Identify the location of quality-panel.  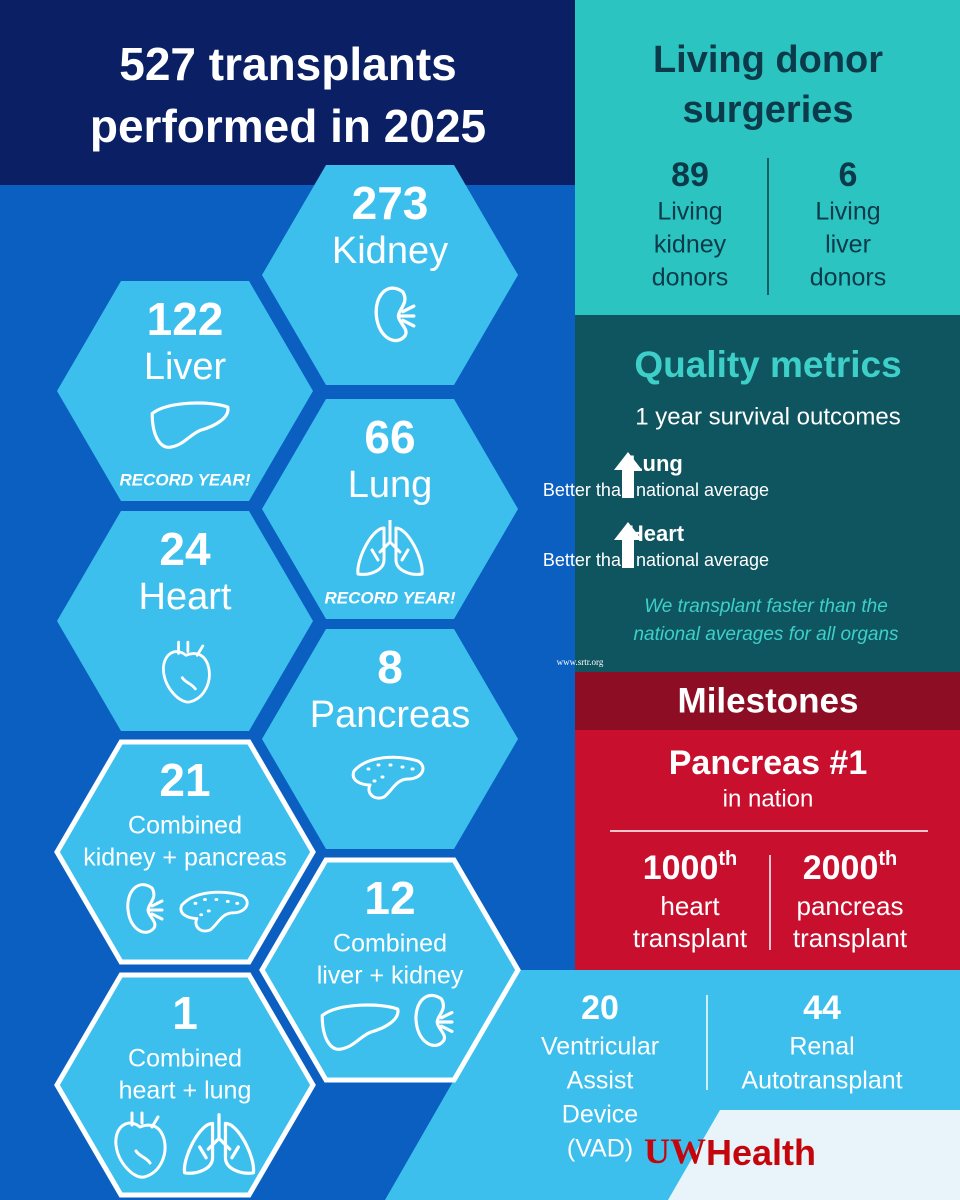
(767, 493).